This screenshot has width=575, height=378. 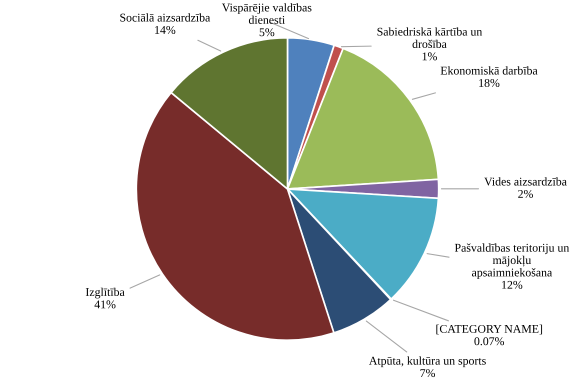 I want to click on slice-label: Ekonomiskā darbība, so click(x=489, y=70).